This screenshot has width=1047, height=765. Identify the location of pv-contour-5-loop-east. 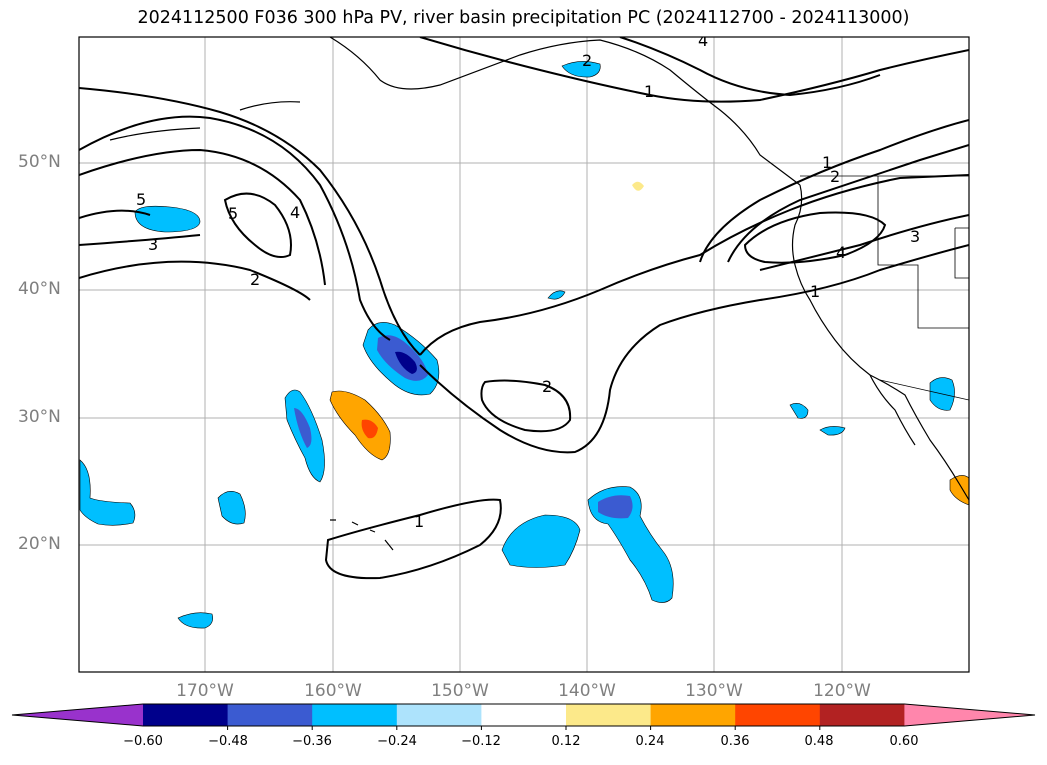
(815, 237).